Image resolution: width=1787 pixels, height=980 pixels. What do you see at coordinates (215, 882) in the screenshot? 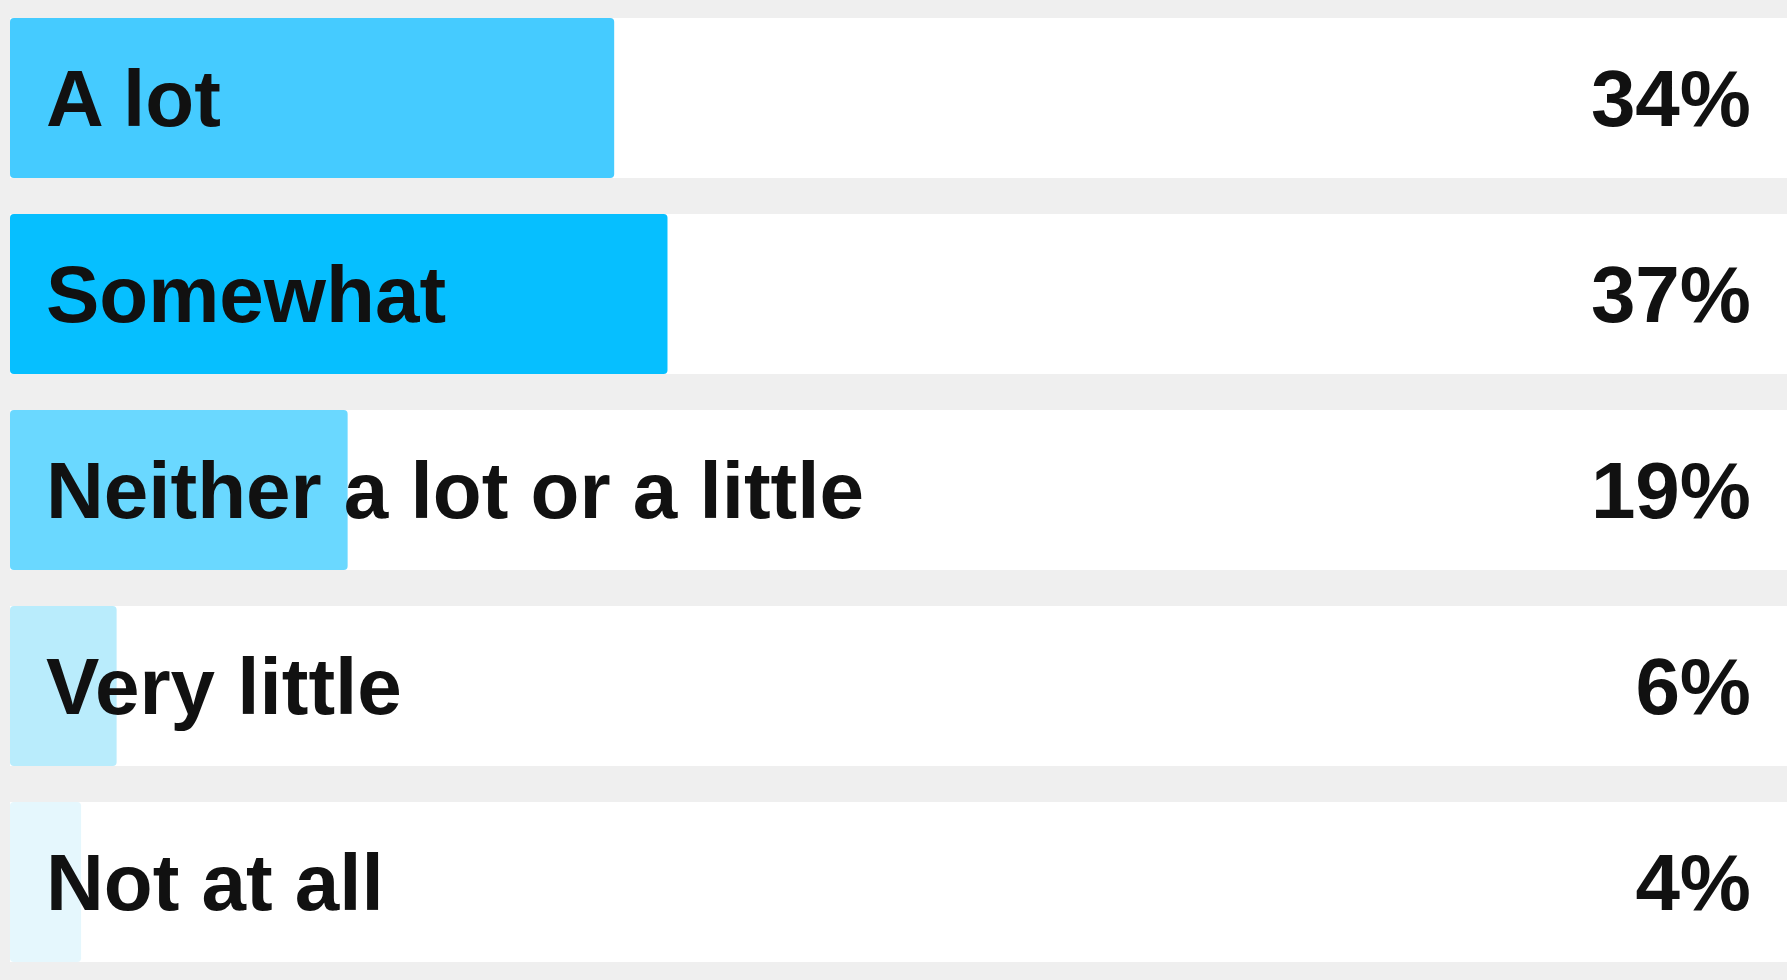
I see `y-tick-label: Not at all` at bounding box center [215, 882].